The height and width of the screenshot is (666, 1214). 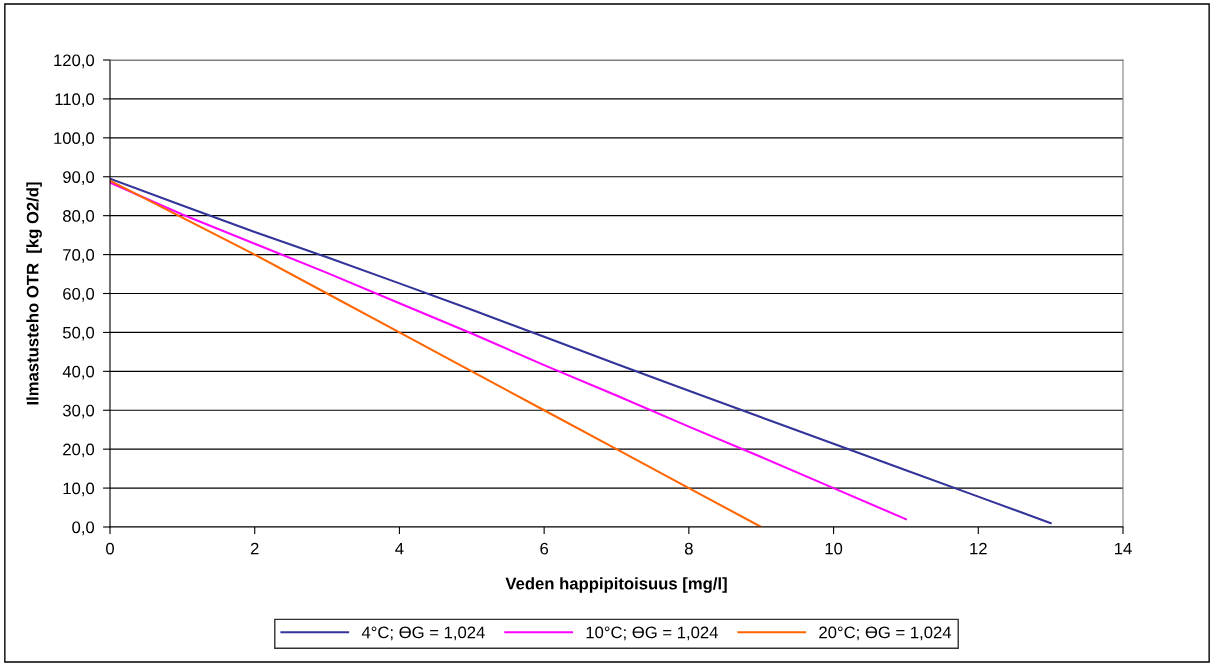 What do you see at coordinates (978, 548) in the screenshot?
I see `x-tick-label: 12` at bounding box center [978, 548].